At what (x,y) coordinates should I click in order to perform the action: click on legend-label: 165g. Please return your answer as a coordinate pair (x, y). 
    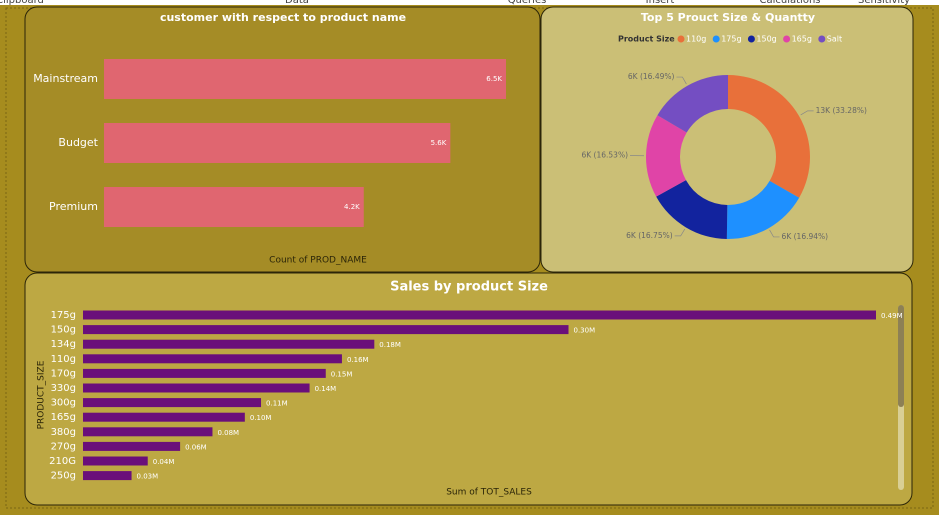
    Looking at the image, I should click on (802, 39).